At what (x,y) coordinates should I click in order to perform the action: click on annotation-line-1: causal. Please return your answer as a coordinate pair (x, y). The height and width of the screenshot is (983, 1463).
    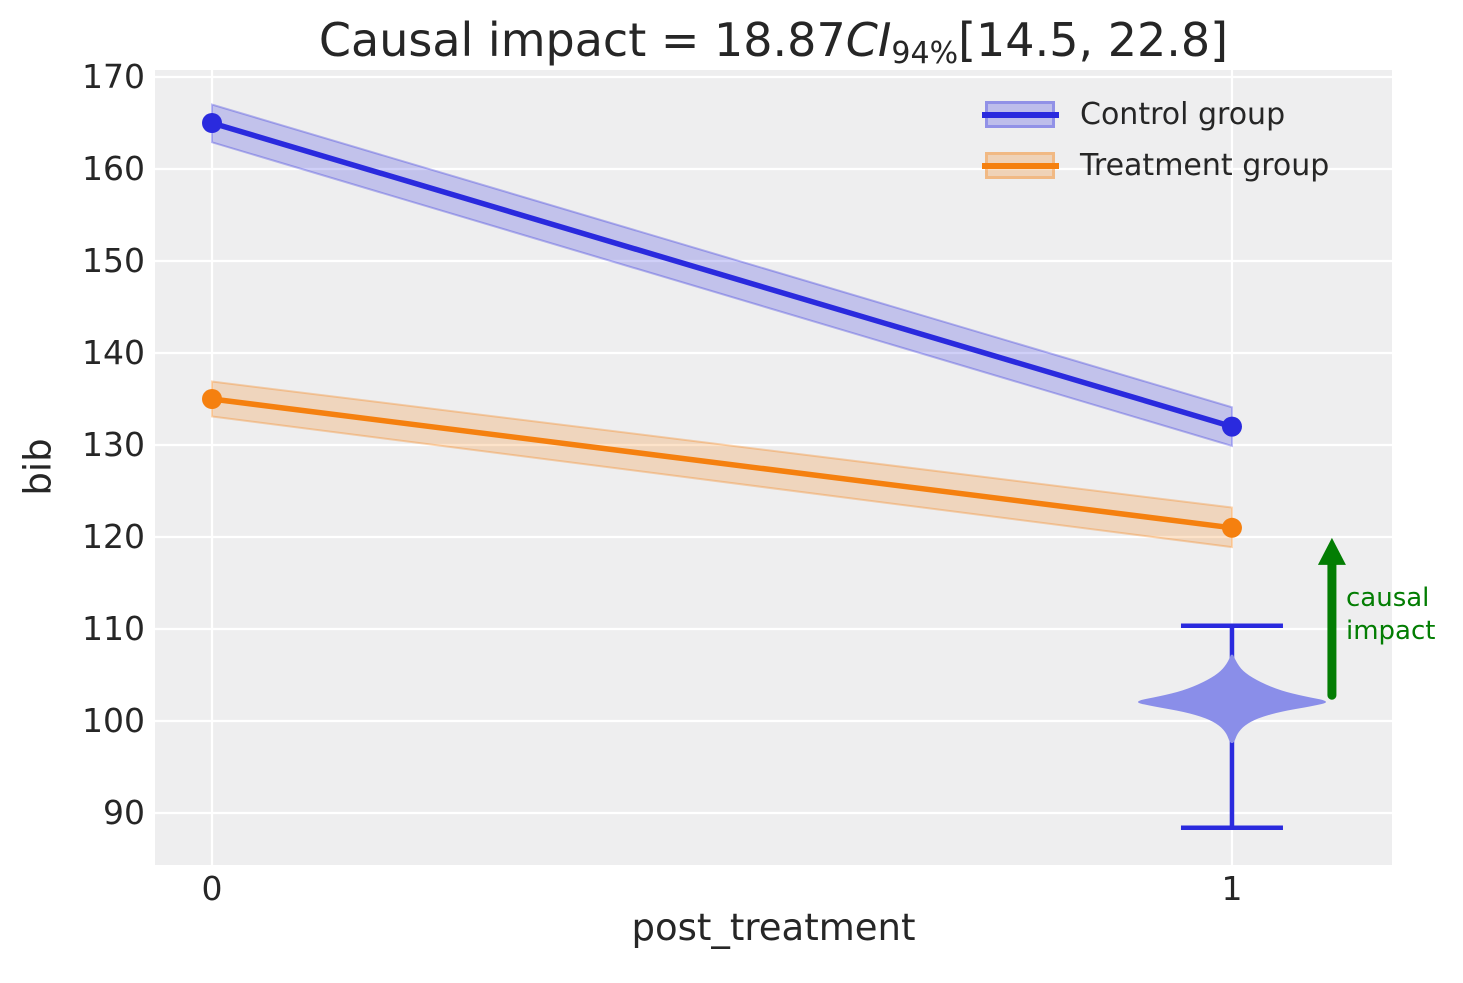
    Looking at the image, I should click on (1388, 598).